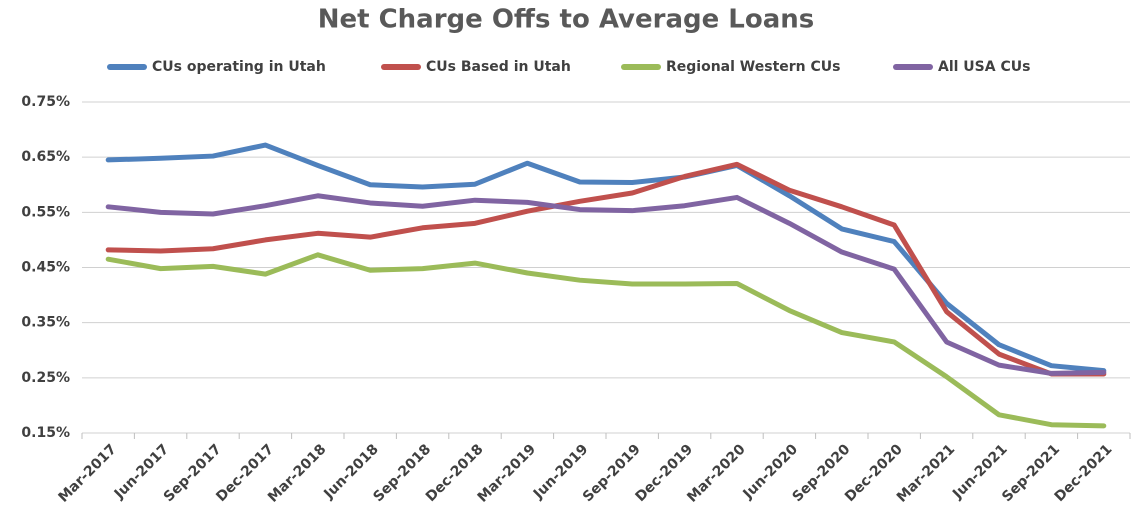 This screenshot has height=525, width=1133. Describe the element at coordinates (45, 378) in the screenshot. I see `y-tick-label: 0.25%` at that location.